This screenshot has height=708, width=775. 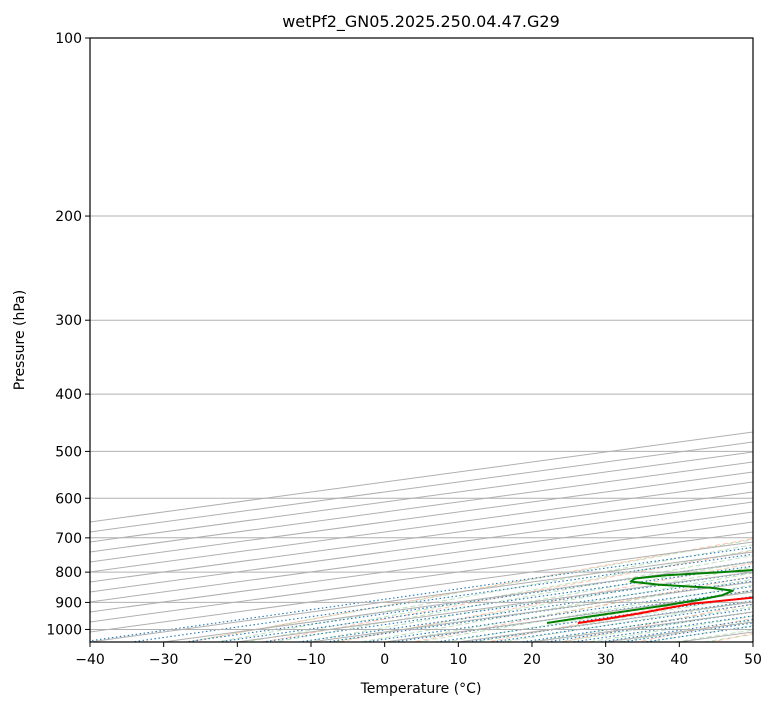 What do you see at coordinates (68, 321) in the screenshot?
I see `y-tick-label: 300` at bounding box center [68, 321].